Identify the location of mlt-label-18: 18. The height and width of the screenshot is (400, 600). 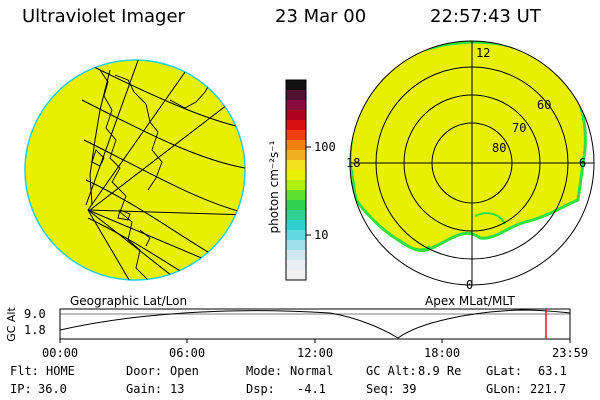
(353, 163).